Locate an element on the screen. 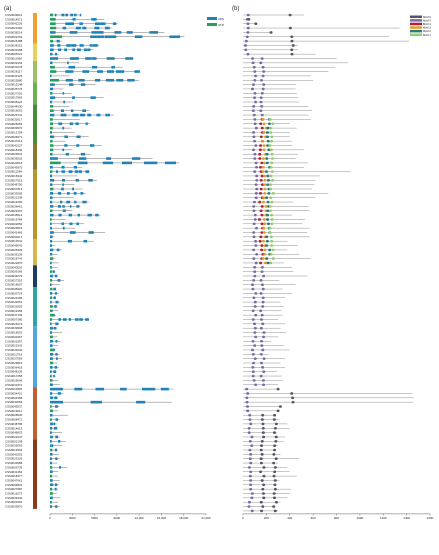  x-axis-tick-label: 1200 is located at coordinates (383, 518).